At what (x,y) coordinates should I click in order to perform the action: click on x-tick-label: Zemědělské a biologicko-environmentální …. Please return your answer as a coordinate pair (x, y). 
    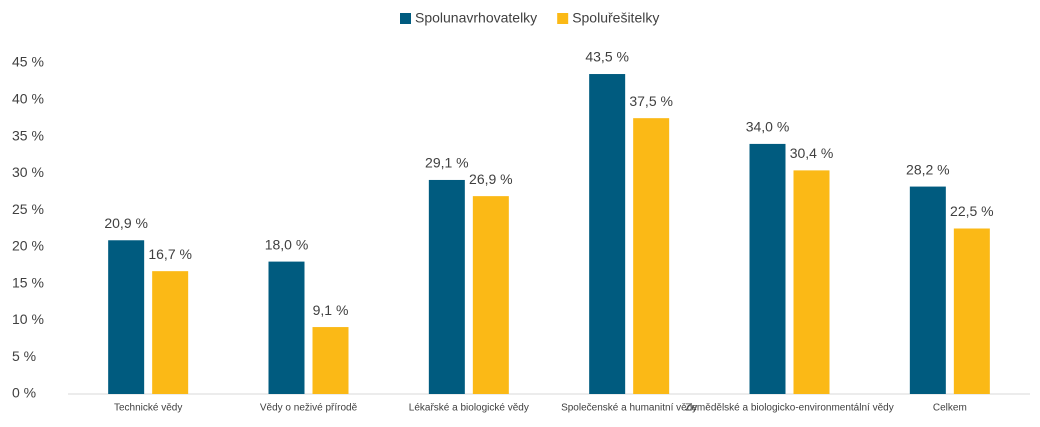
    Looking at the image, I should click on (789, 408).